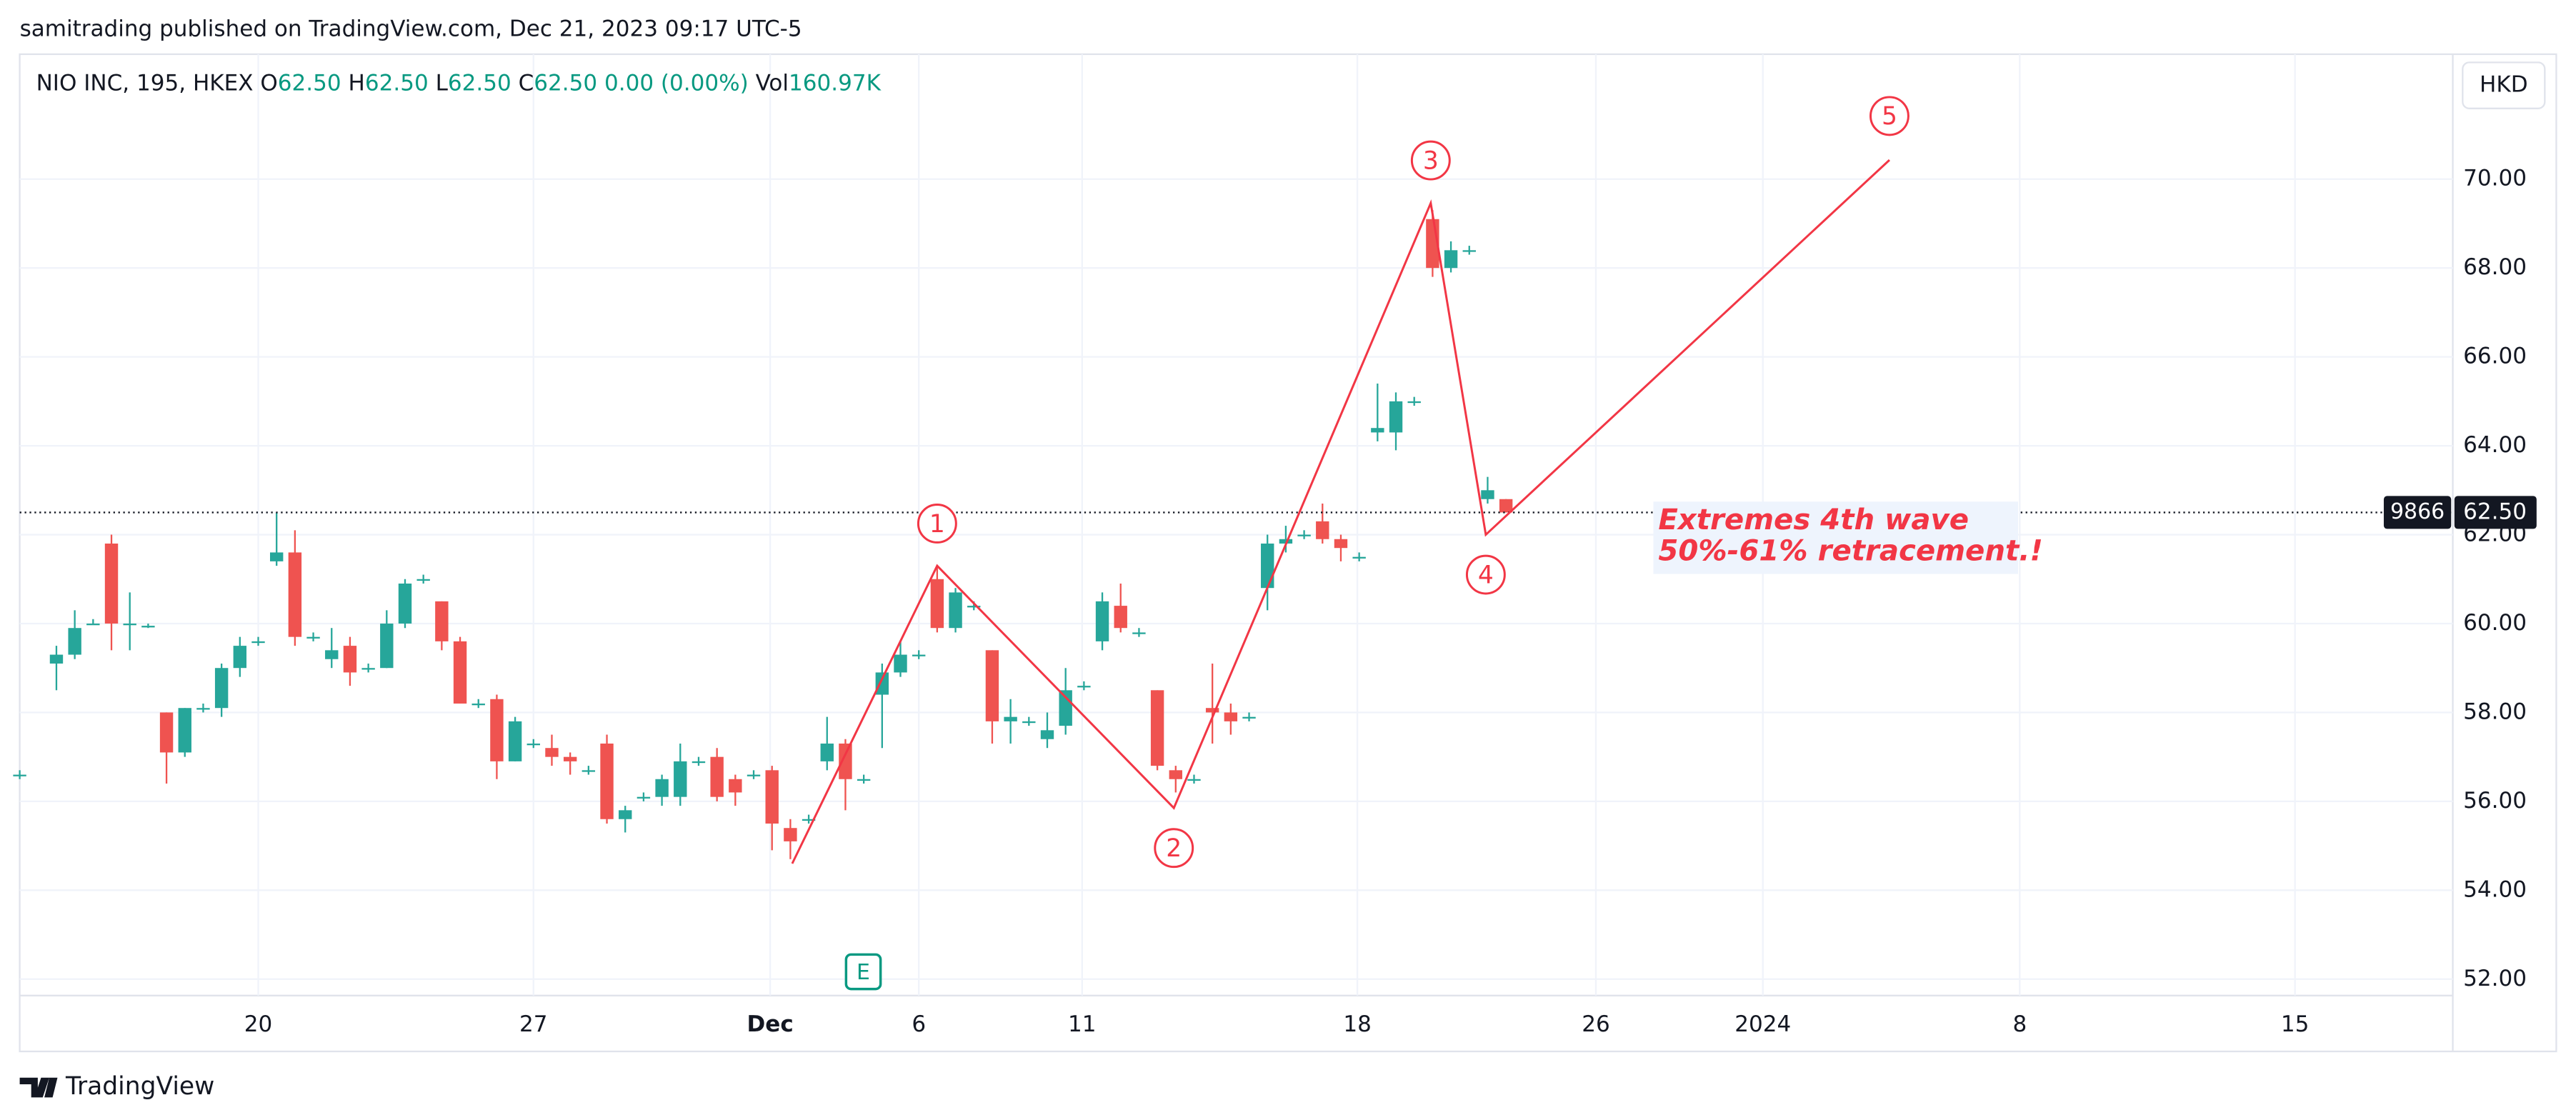 The width and height of the screenshot is (2576, 1120). Describe the element at coordinates (2495, 511) in the screenshot. I see `price-label: 62.50` at that location.